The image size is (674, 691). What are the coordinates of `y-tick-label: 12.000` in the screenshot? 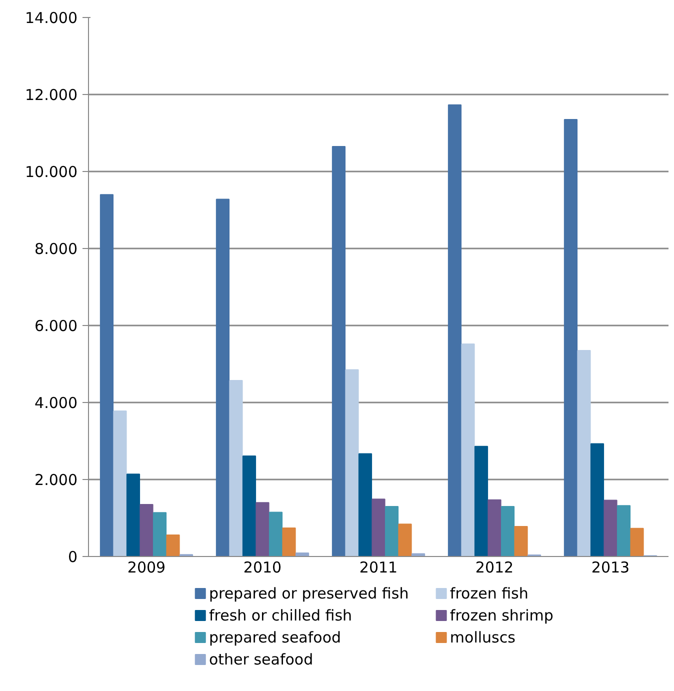 It's located at (51, 95).